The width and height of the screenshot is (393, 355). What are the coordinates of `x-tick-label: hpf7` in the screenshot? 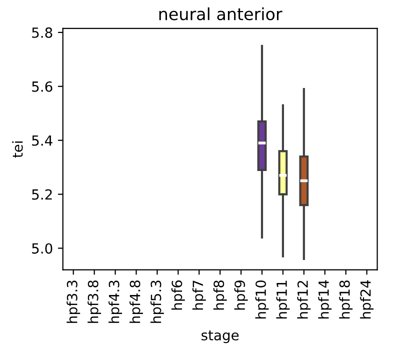 It's located at (199, 295).